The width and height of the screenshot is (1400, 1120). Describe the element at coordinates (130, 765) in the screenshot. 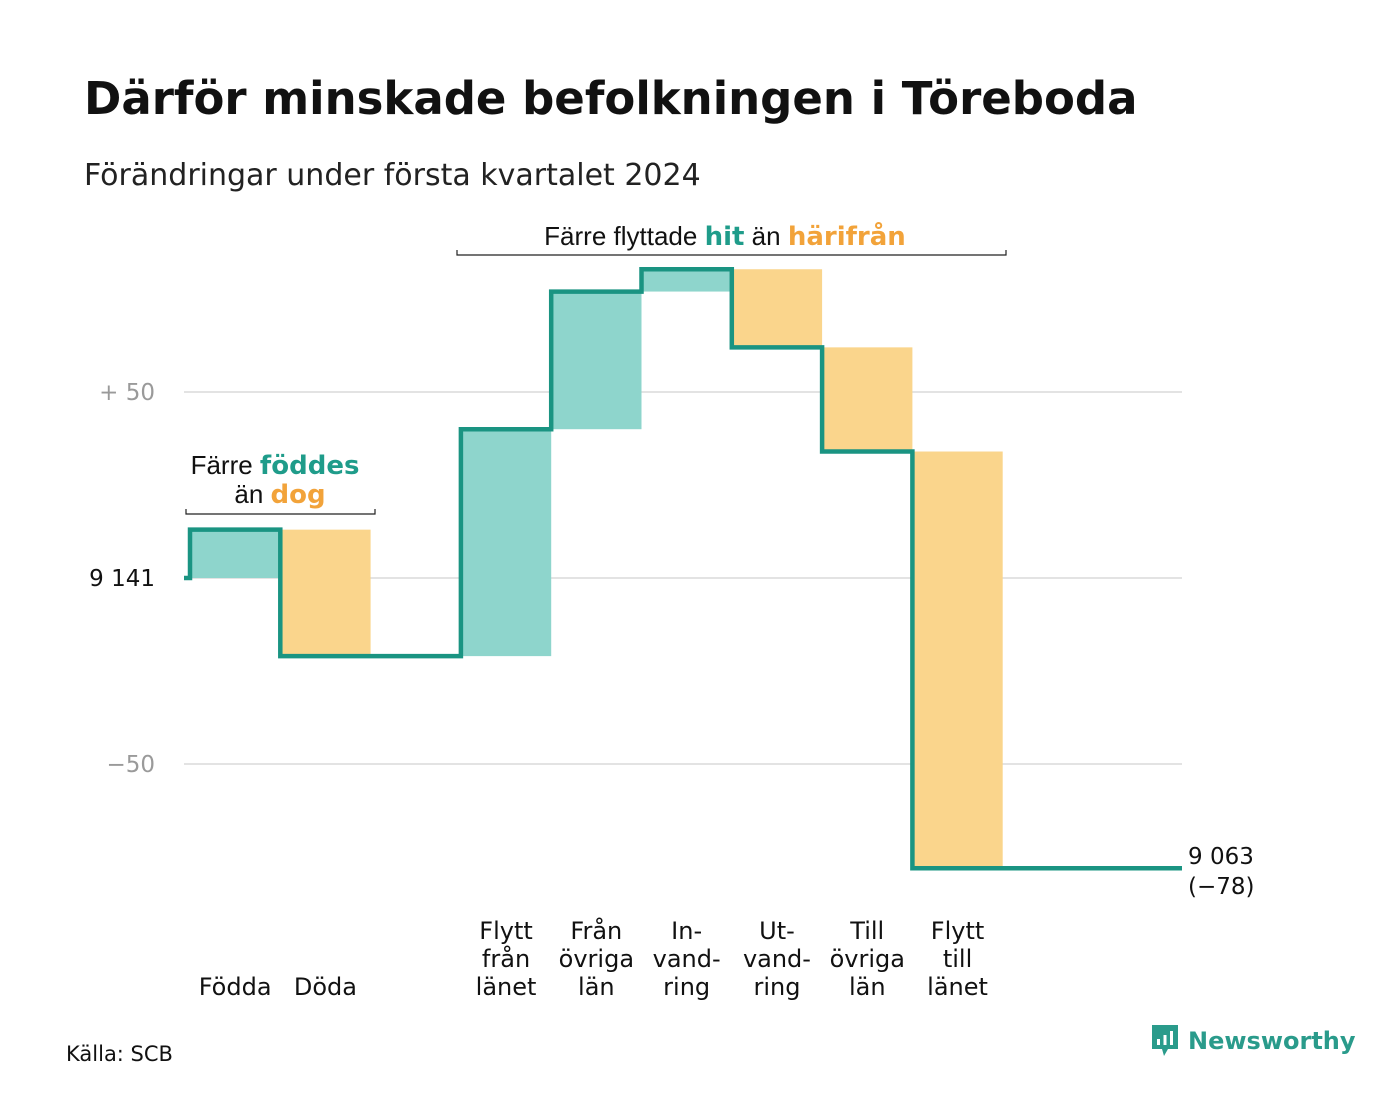

I see `y-tick-label: −50` at that location.